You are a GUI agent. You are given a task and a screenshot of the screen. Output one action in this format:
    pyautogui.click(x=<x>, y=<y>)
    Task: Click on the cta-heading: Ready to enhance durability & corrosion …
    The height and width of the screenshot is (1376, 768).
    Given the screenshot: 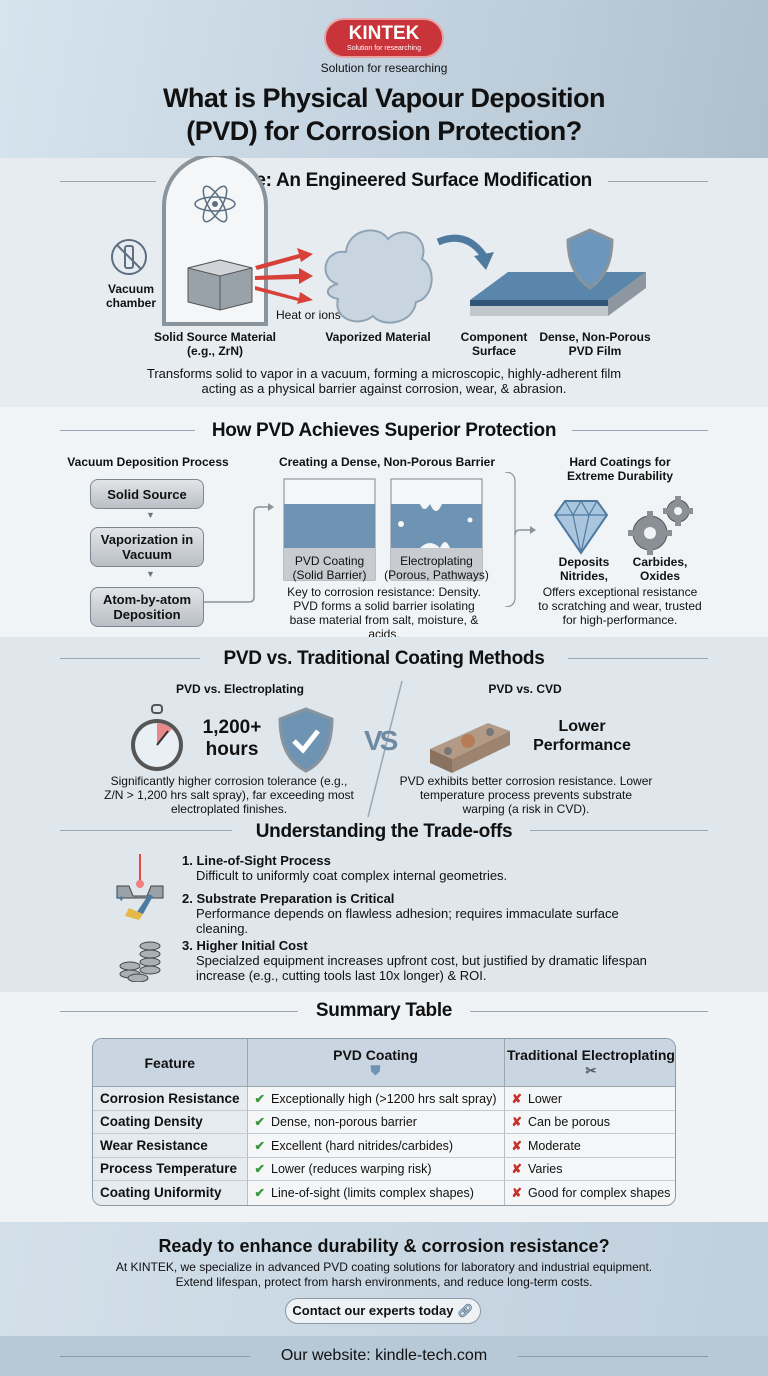 What is the action you would take?
    pyautogui.click(x=384, y=1246)
    